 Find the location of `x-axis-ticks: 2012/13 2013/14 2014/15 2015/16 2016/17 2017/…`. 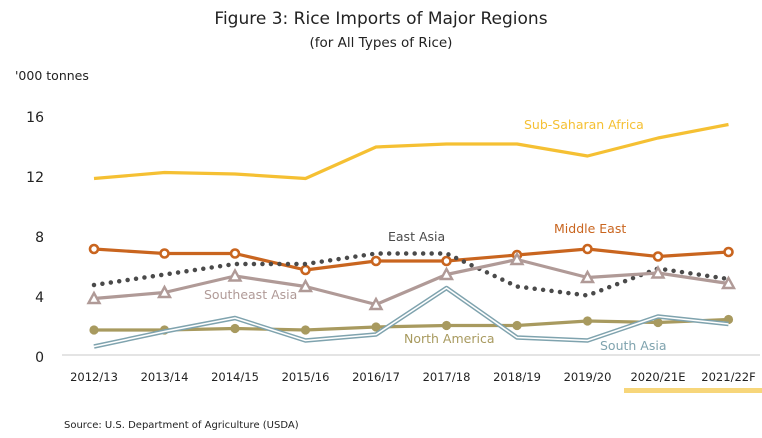

x-axis-ticks: 2012/13 2013/14 2014/15 2015/16 2016/17 2017/… is located at coordinates (413, 377).